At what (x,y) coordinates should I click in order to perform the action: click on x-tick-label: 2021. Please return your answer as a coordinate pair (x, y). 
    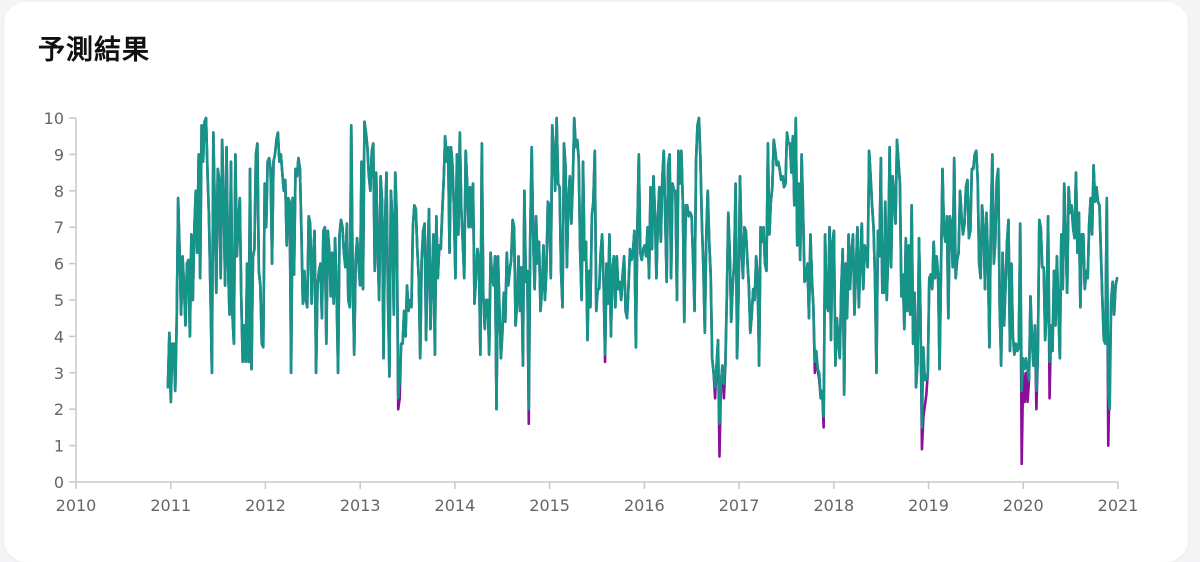
    Looking at the image, I should click on (1118, 505).